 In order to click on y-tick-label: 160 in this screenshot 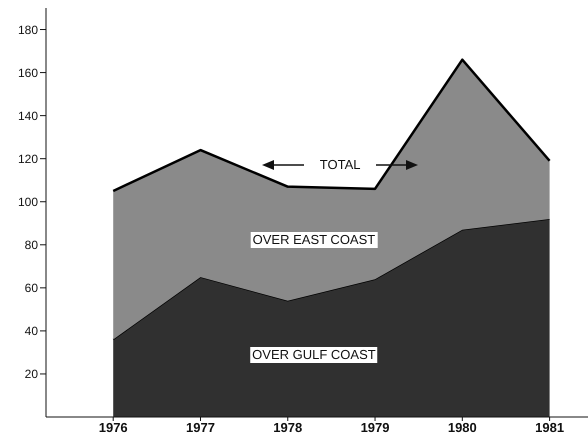, I will do `click(28, 73)`.